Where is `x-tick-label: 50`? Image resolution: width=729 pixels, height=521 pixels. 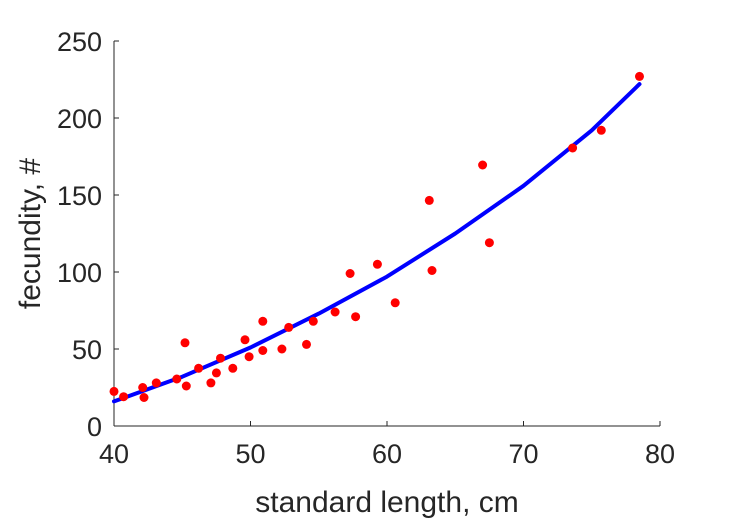 x-tick-label: 50 is located at coordinates (250, 454).